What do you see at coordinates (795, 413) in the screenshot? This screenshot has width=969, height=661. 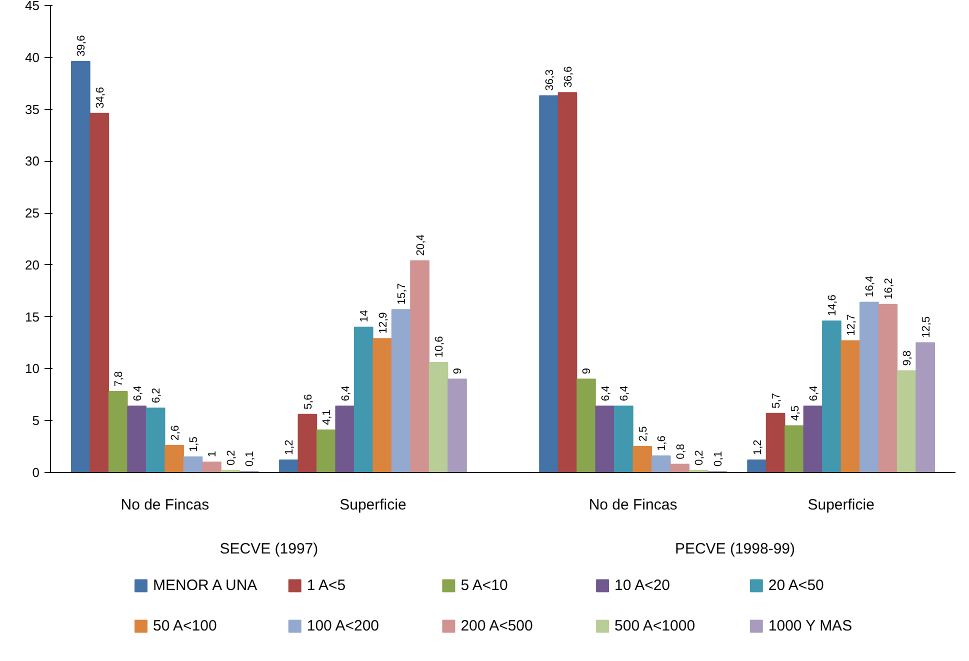 I see `data-label: 4,5` at bounding box center [795, 413].